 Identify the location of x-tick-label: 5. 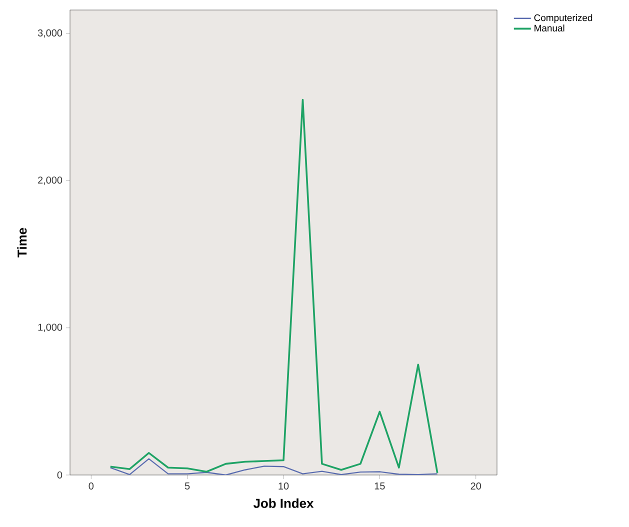
(187, 486).